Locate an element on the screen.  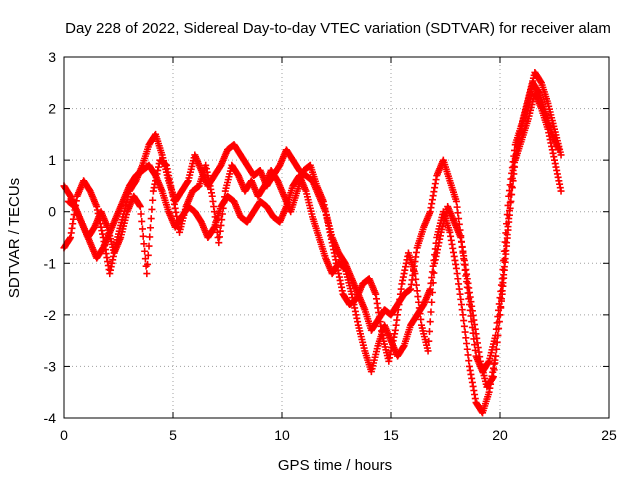
y-tick-label: -1 is located at coordinates (50, 263).